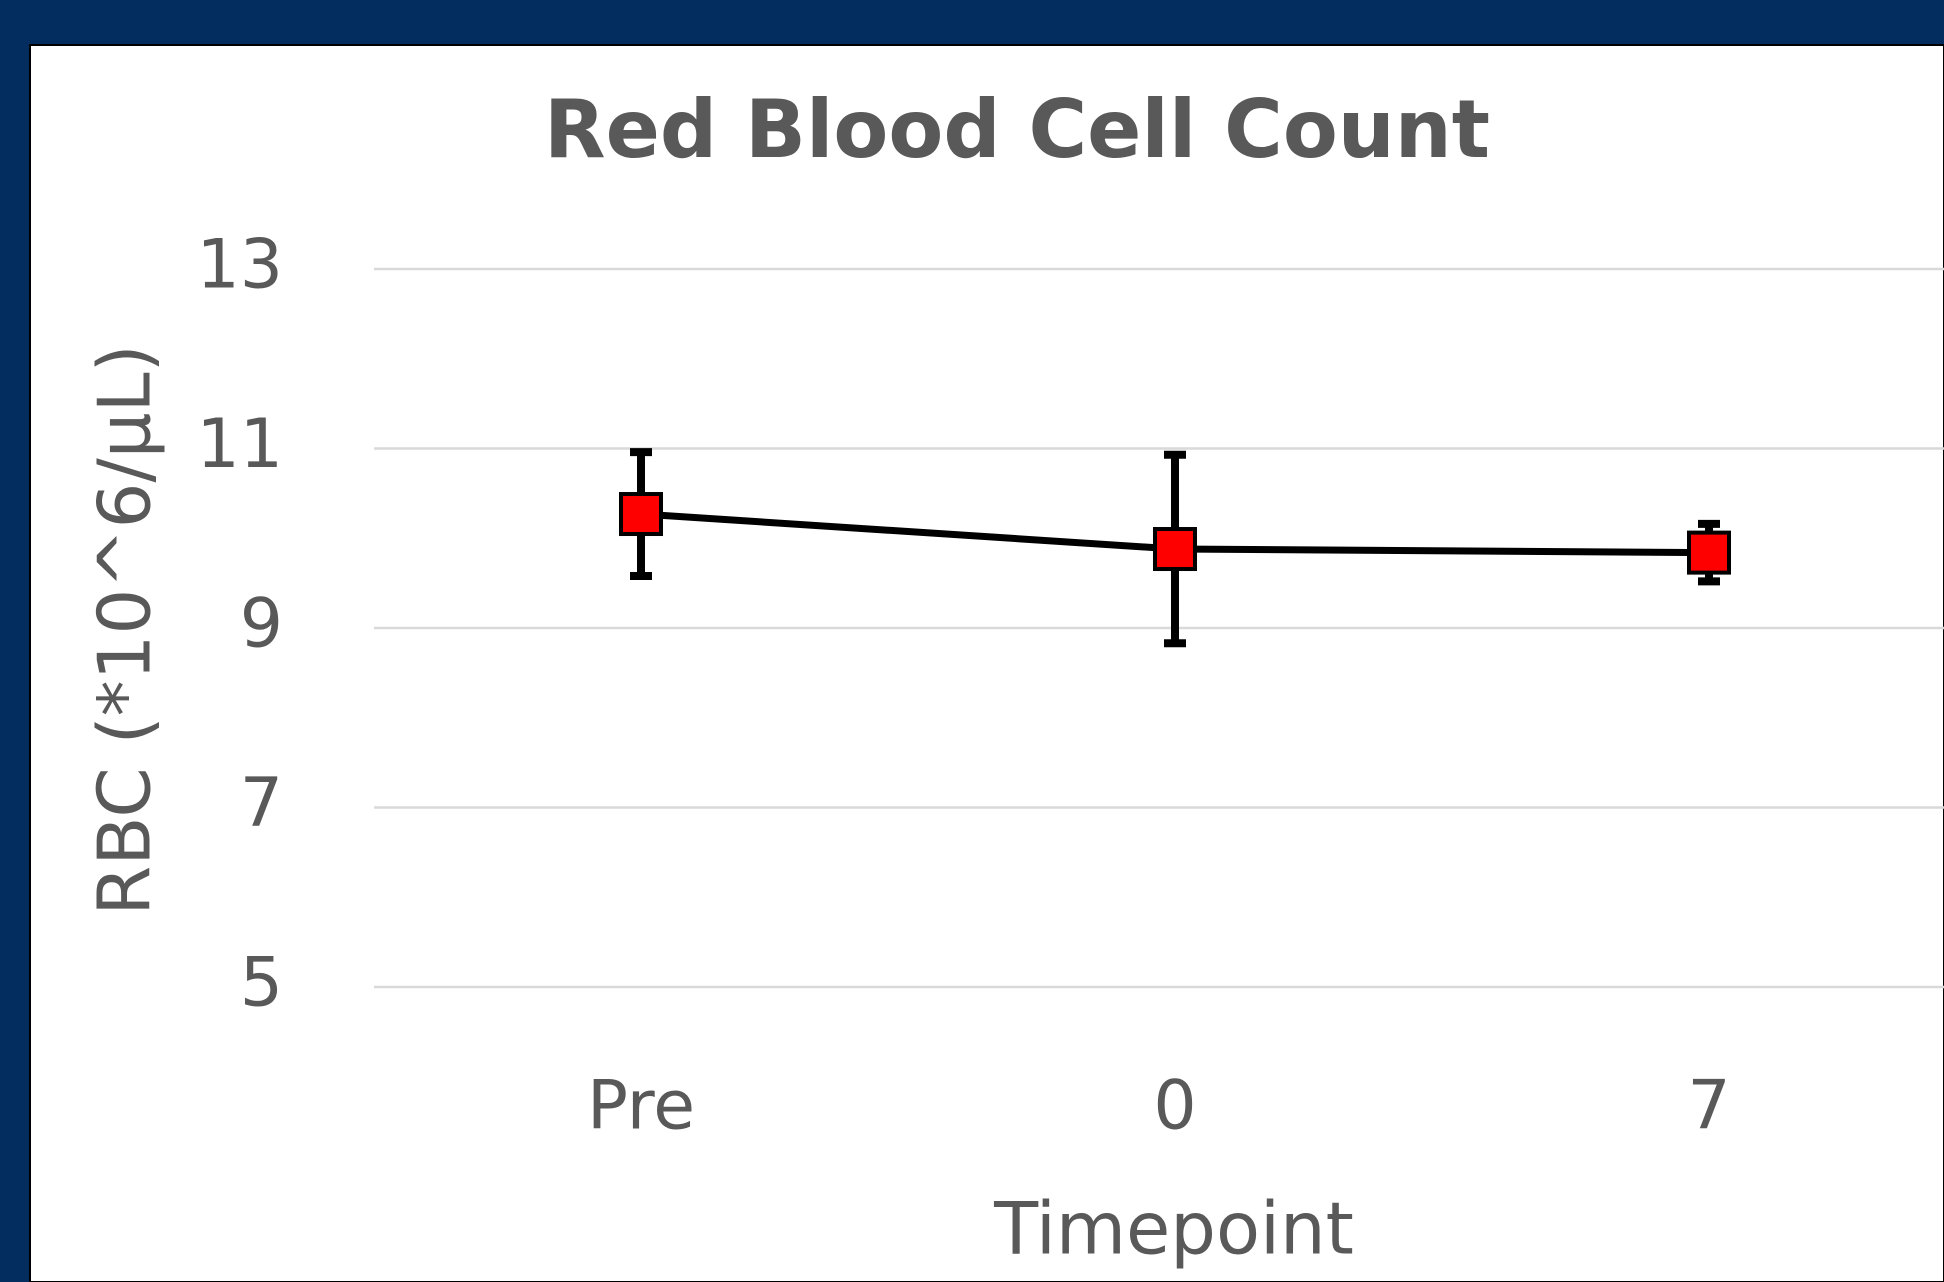  I want to click on y-tick-label: 9, so click(261, 624).